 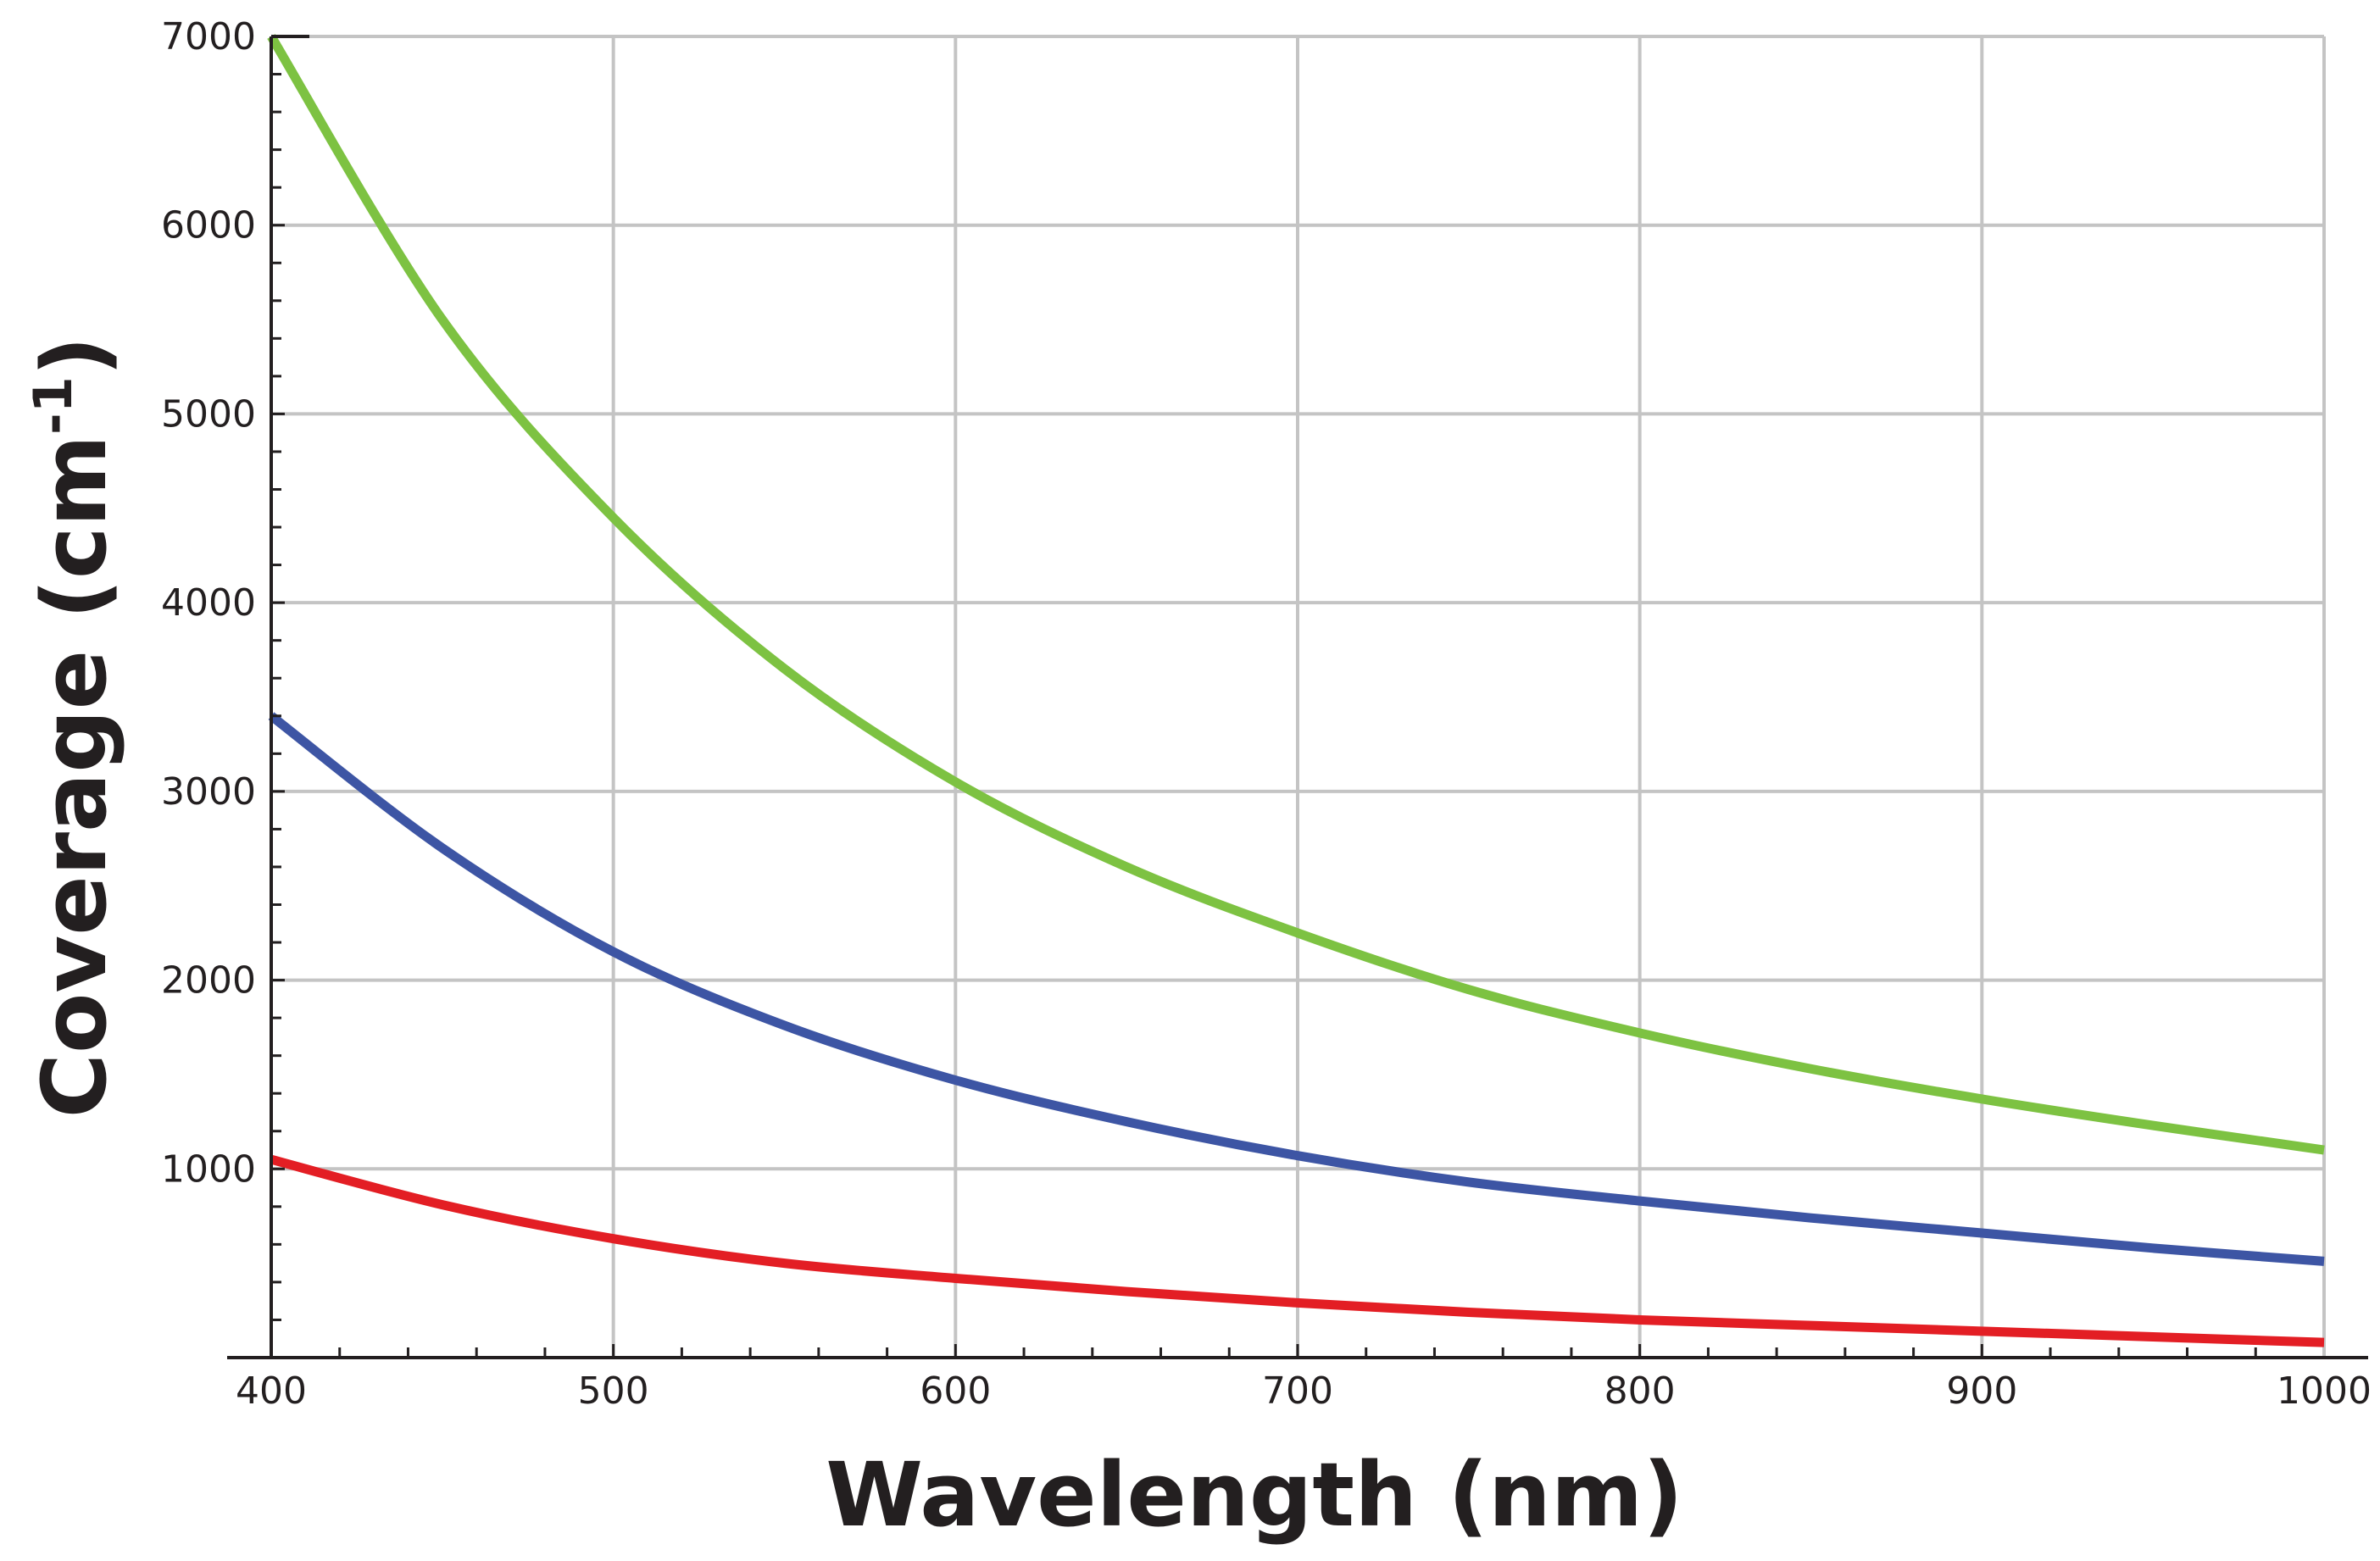 I want to click on y-axis-title-close: ), so click(x=74, y=357).